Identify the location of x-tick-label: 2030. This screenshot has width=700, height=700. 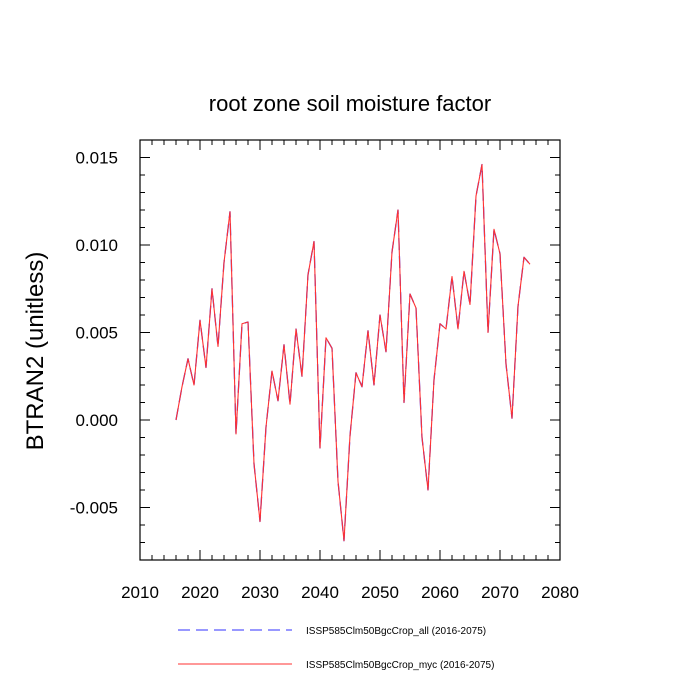
(260, 592).